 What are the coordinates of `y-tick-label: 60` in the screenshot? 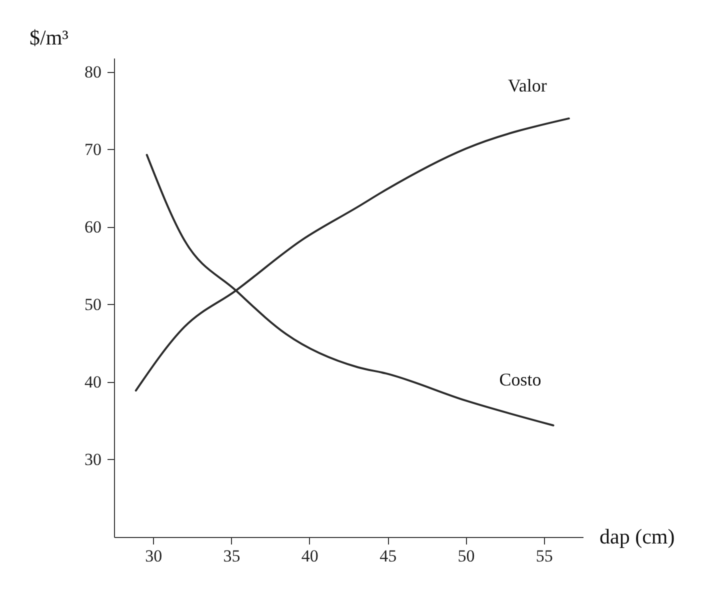 It's located at (93, 226).